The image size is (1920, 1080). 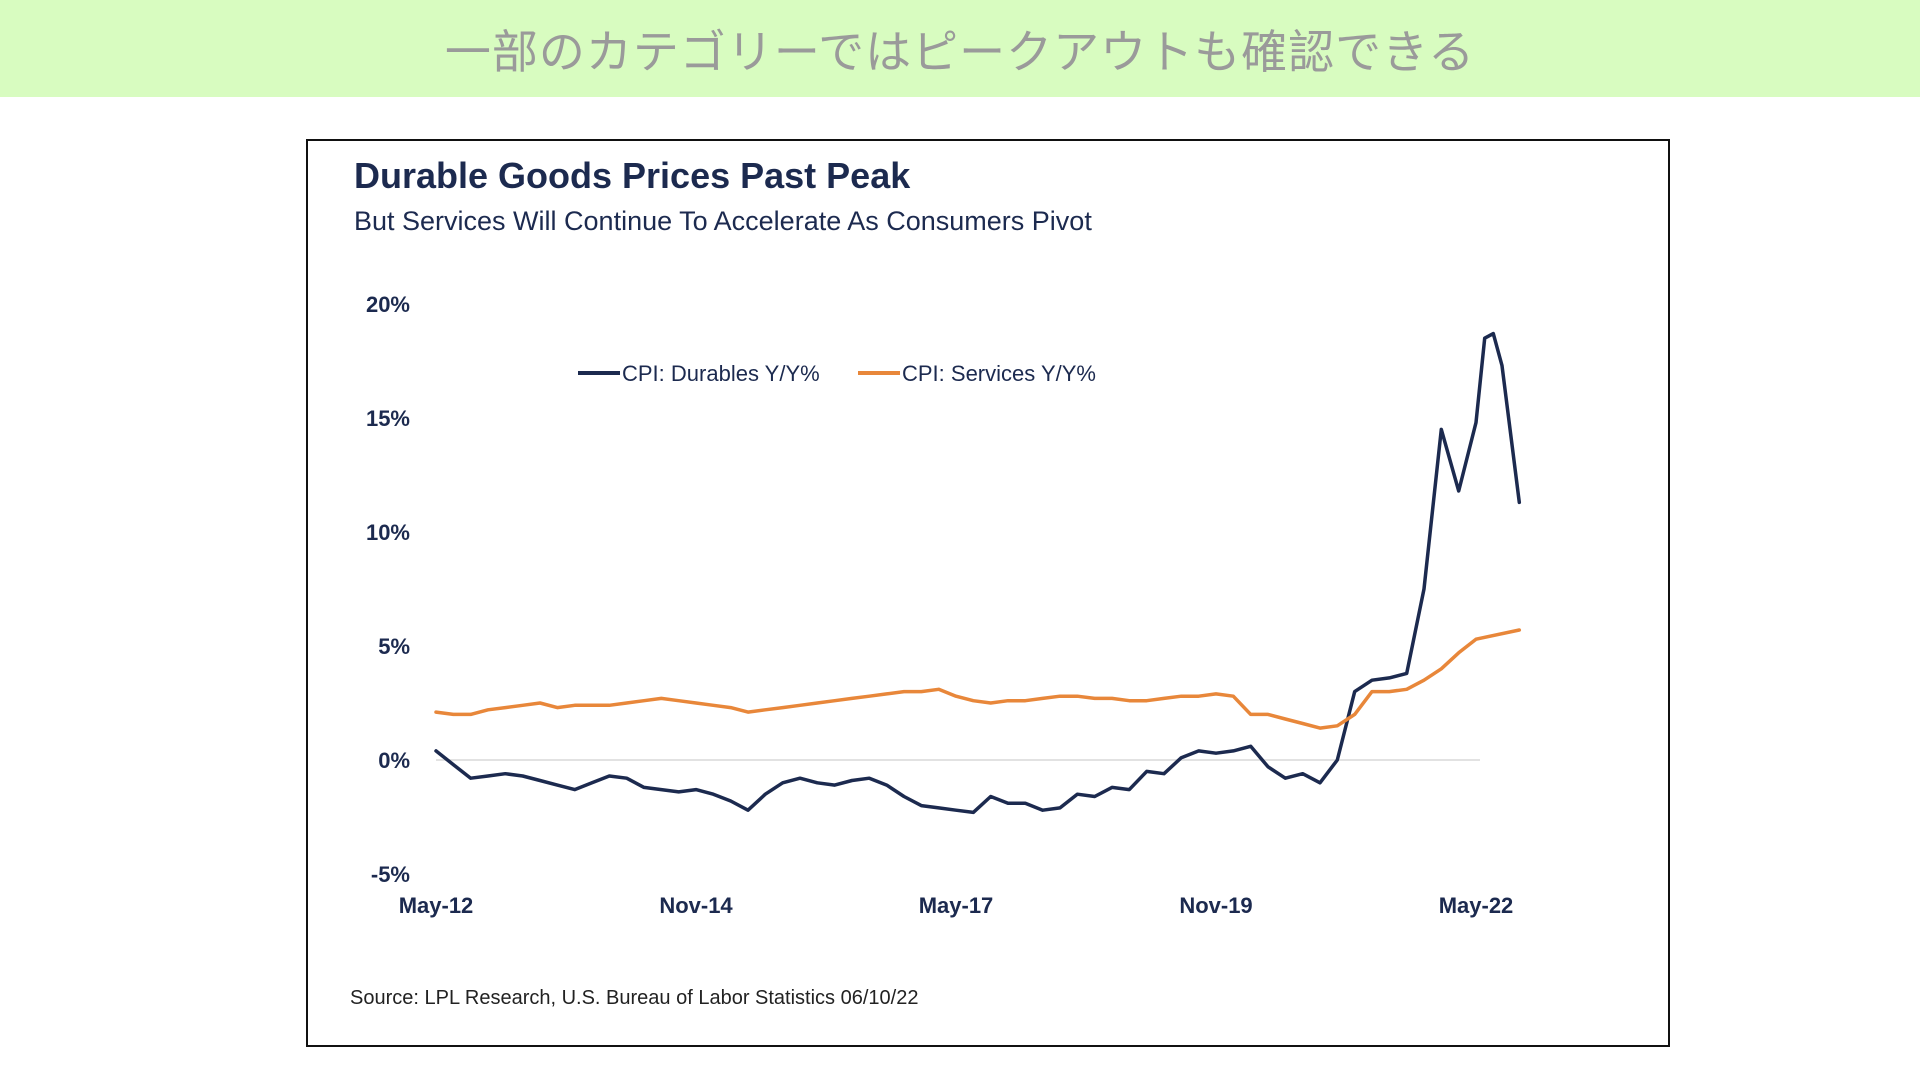 What do you see at coordinates (1215, 905) in the screenshot?
I see `x-tick-label: Nov-19` at bounding box center [1215, 905].